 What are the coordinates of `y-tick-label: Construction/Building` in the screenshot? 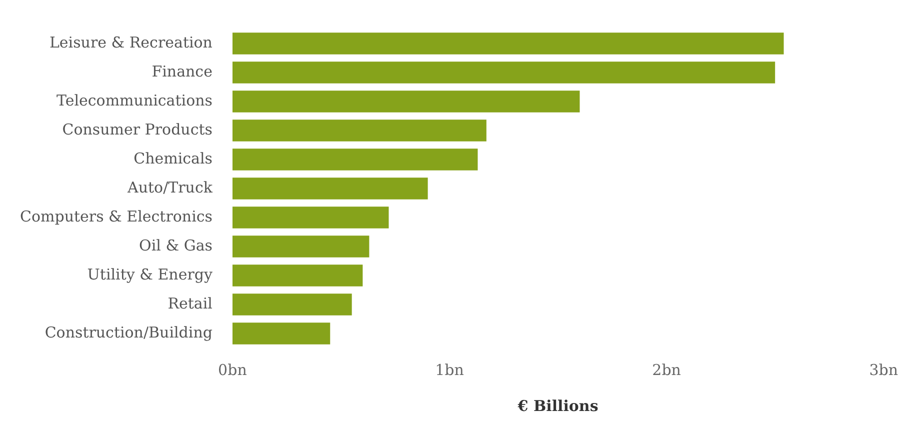 It's located at (128, 332).